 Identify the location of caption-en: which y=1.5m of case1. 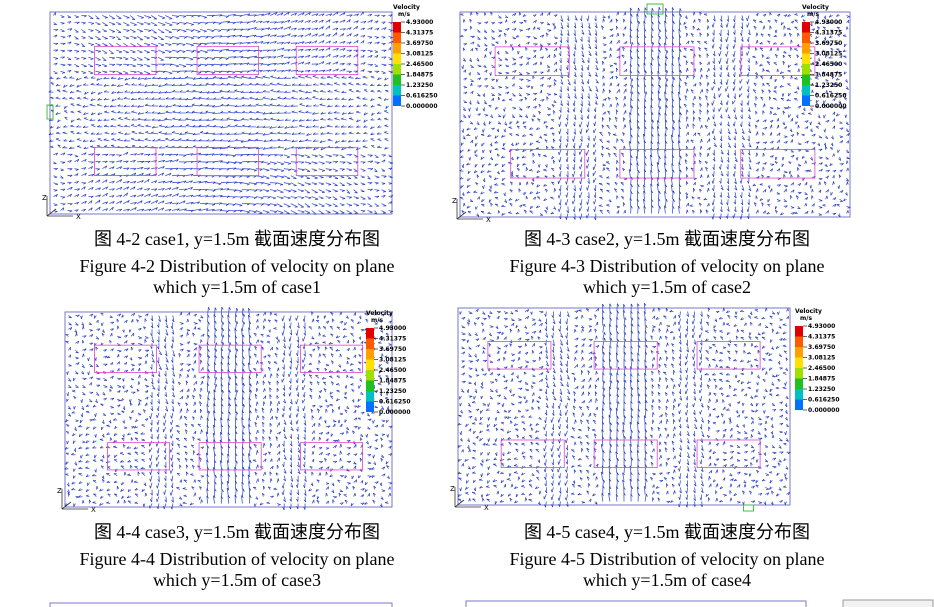
(237, 287).